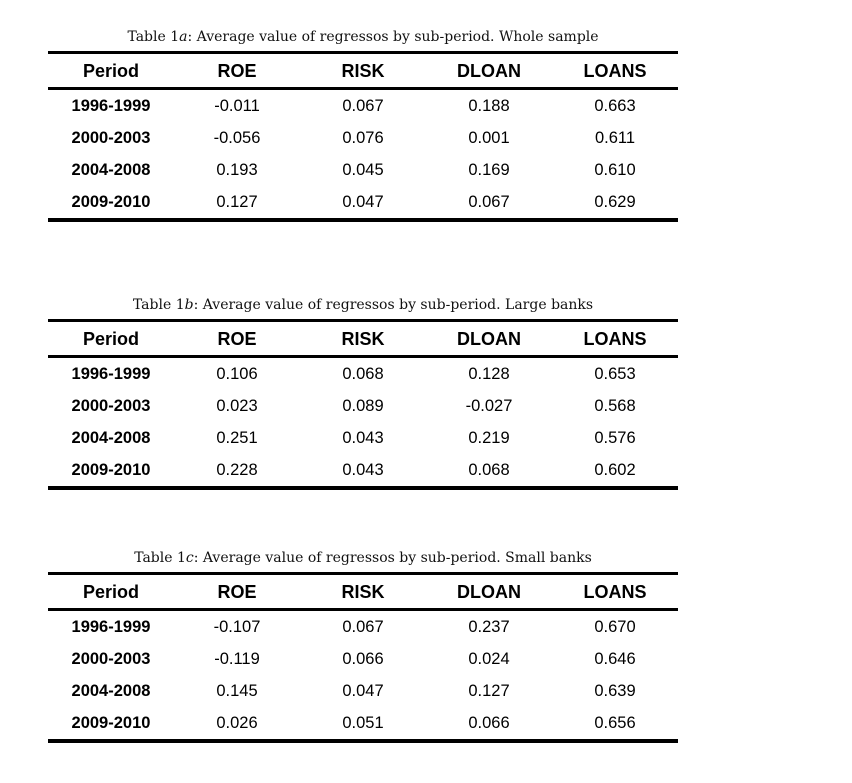 Image resolution: width=852 pixels, height=783 pixels. Describe the element at coordinates (489, 406) in the screenshot. I see `value-cell: -0.027` at that location.